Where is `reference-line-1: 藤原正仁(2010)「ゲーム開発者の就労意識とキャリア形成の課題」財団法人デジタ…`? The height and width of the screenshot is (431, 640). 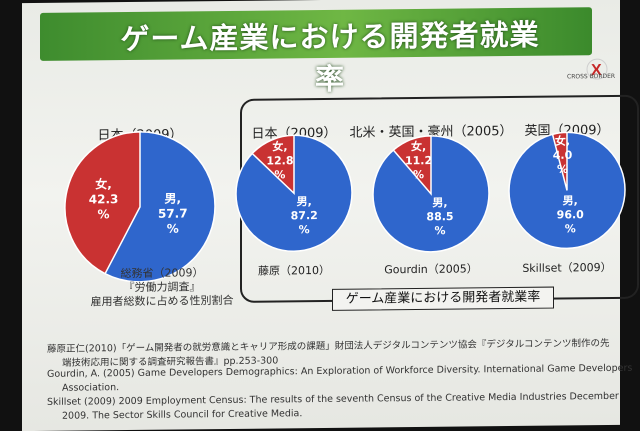
reference-line-1: 藤原正仁(2010)「ゲーム開発者の就労意識とキャリア形成の課題」財団法人デジタ… is located at coordinates (328, 346).